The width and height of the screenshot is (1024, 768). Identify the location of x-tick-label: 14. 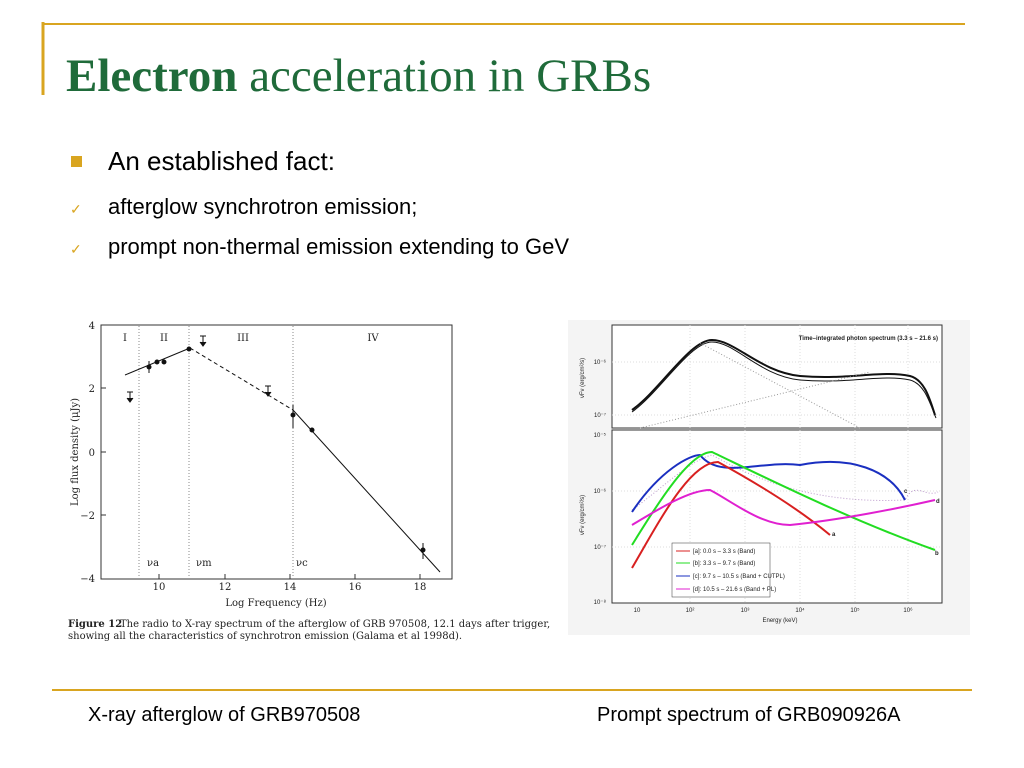
(290, 587).